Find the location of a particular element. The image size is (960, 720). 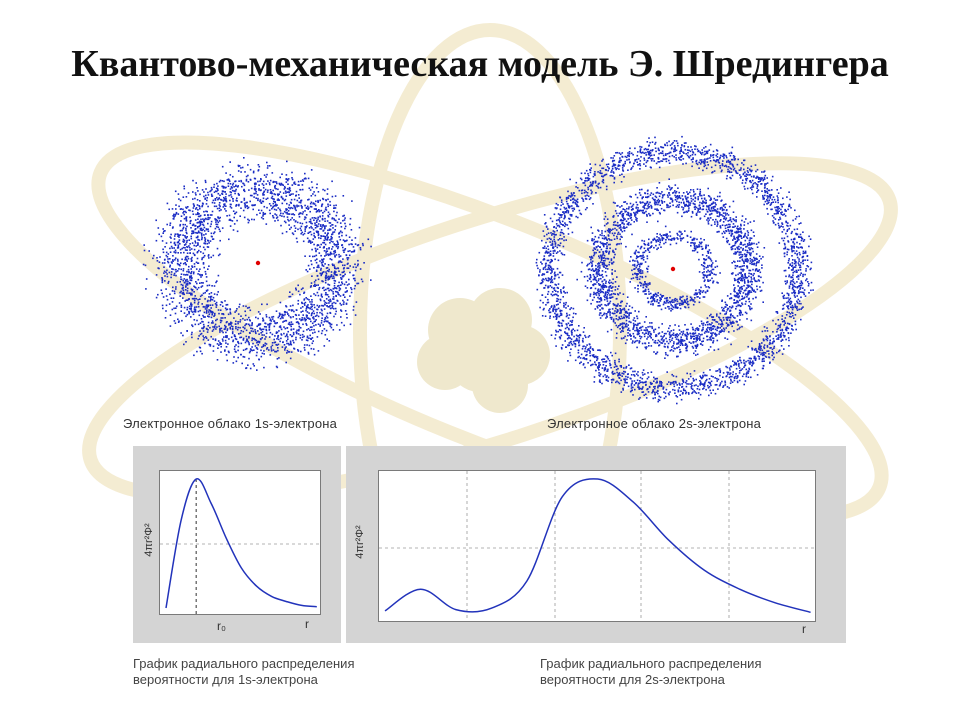

electron-cloud-2s is located at coordinates (674, 270).